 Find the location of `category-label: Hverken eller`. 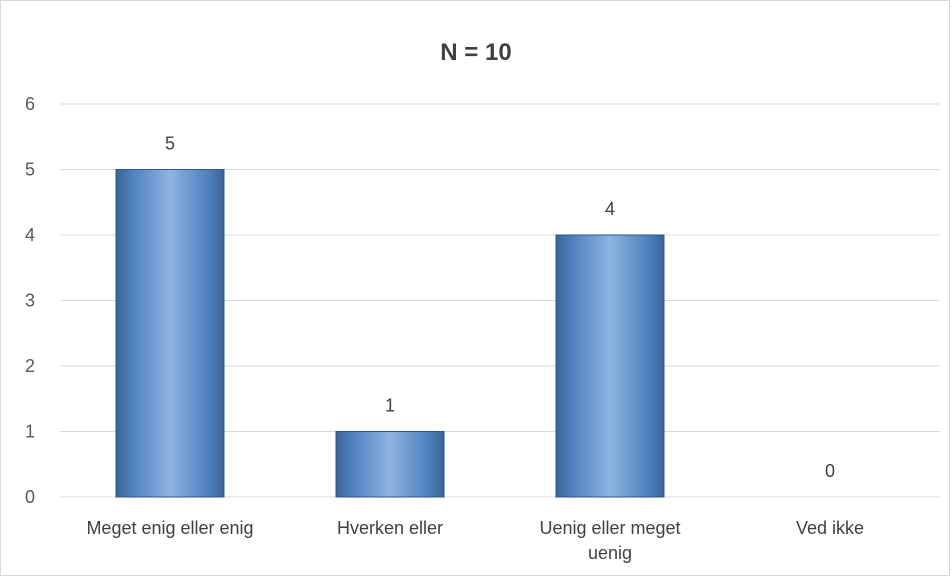

category-label: Hverken eller is located at coordinates (390, 528).